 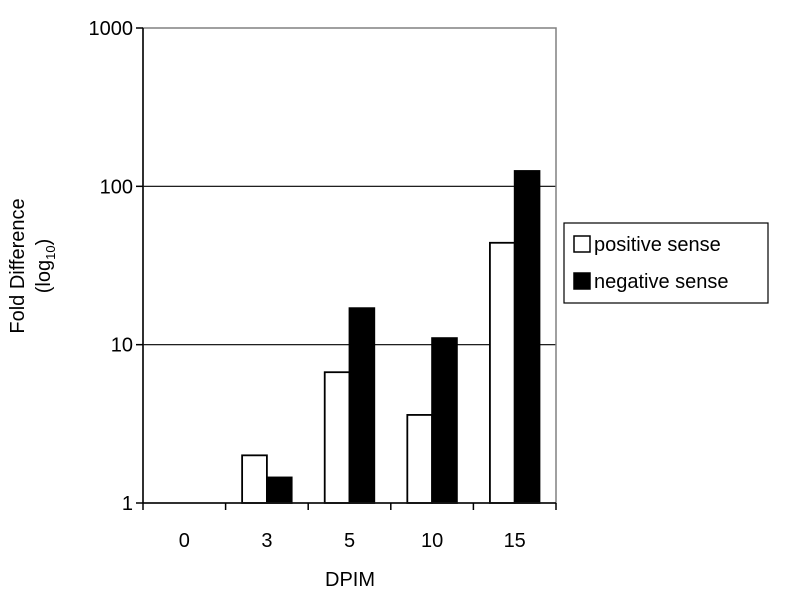 I want to click on y-axis-title: Fold Difference, so click(x=18, y=265).